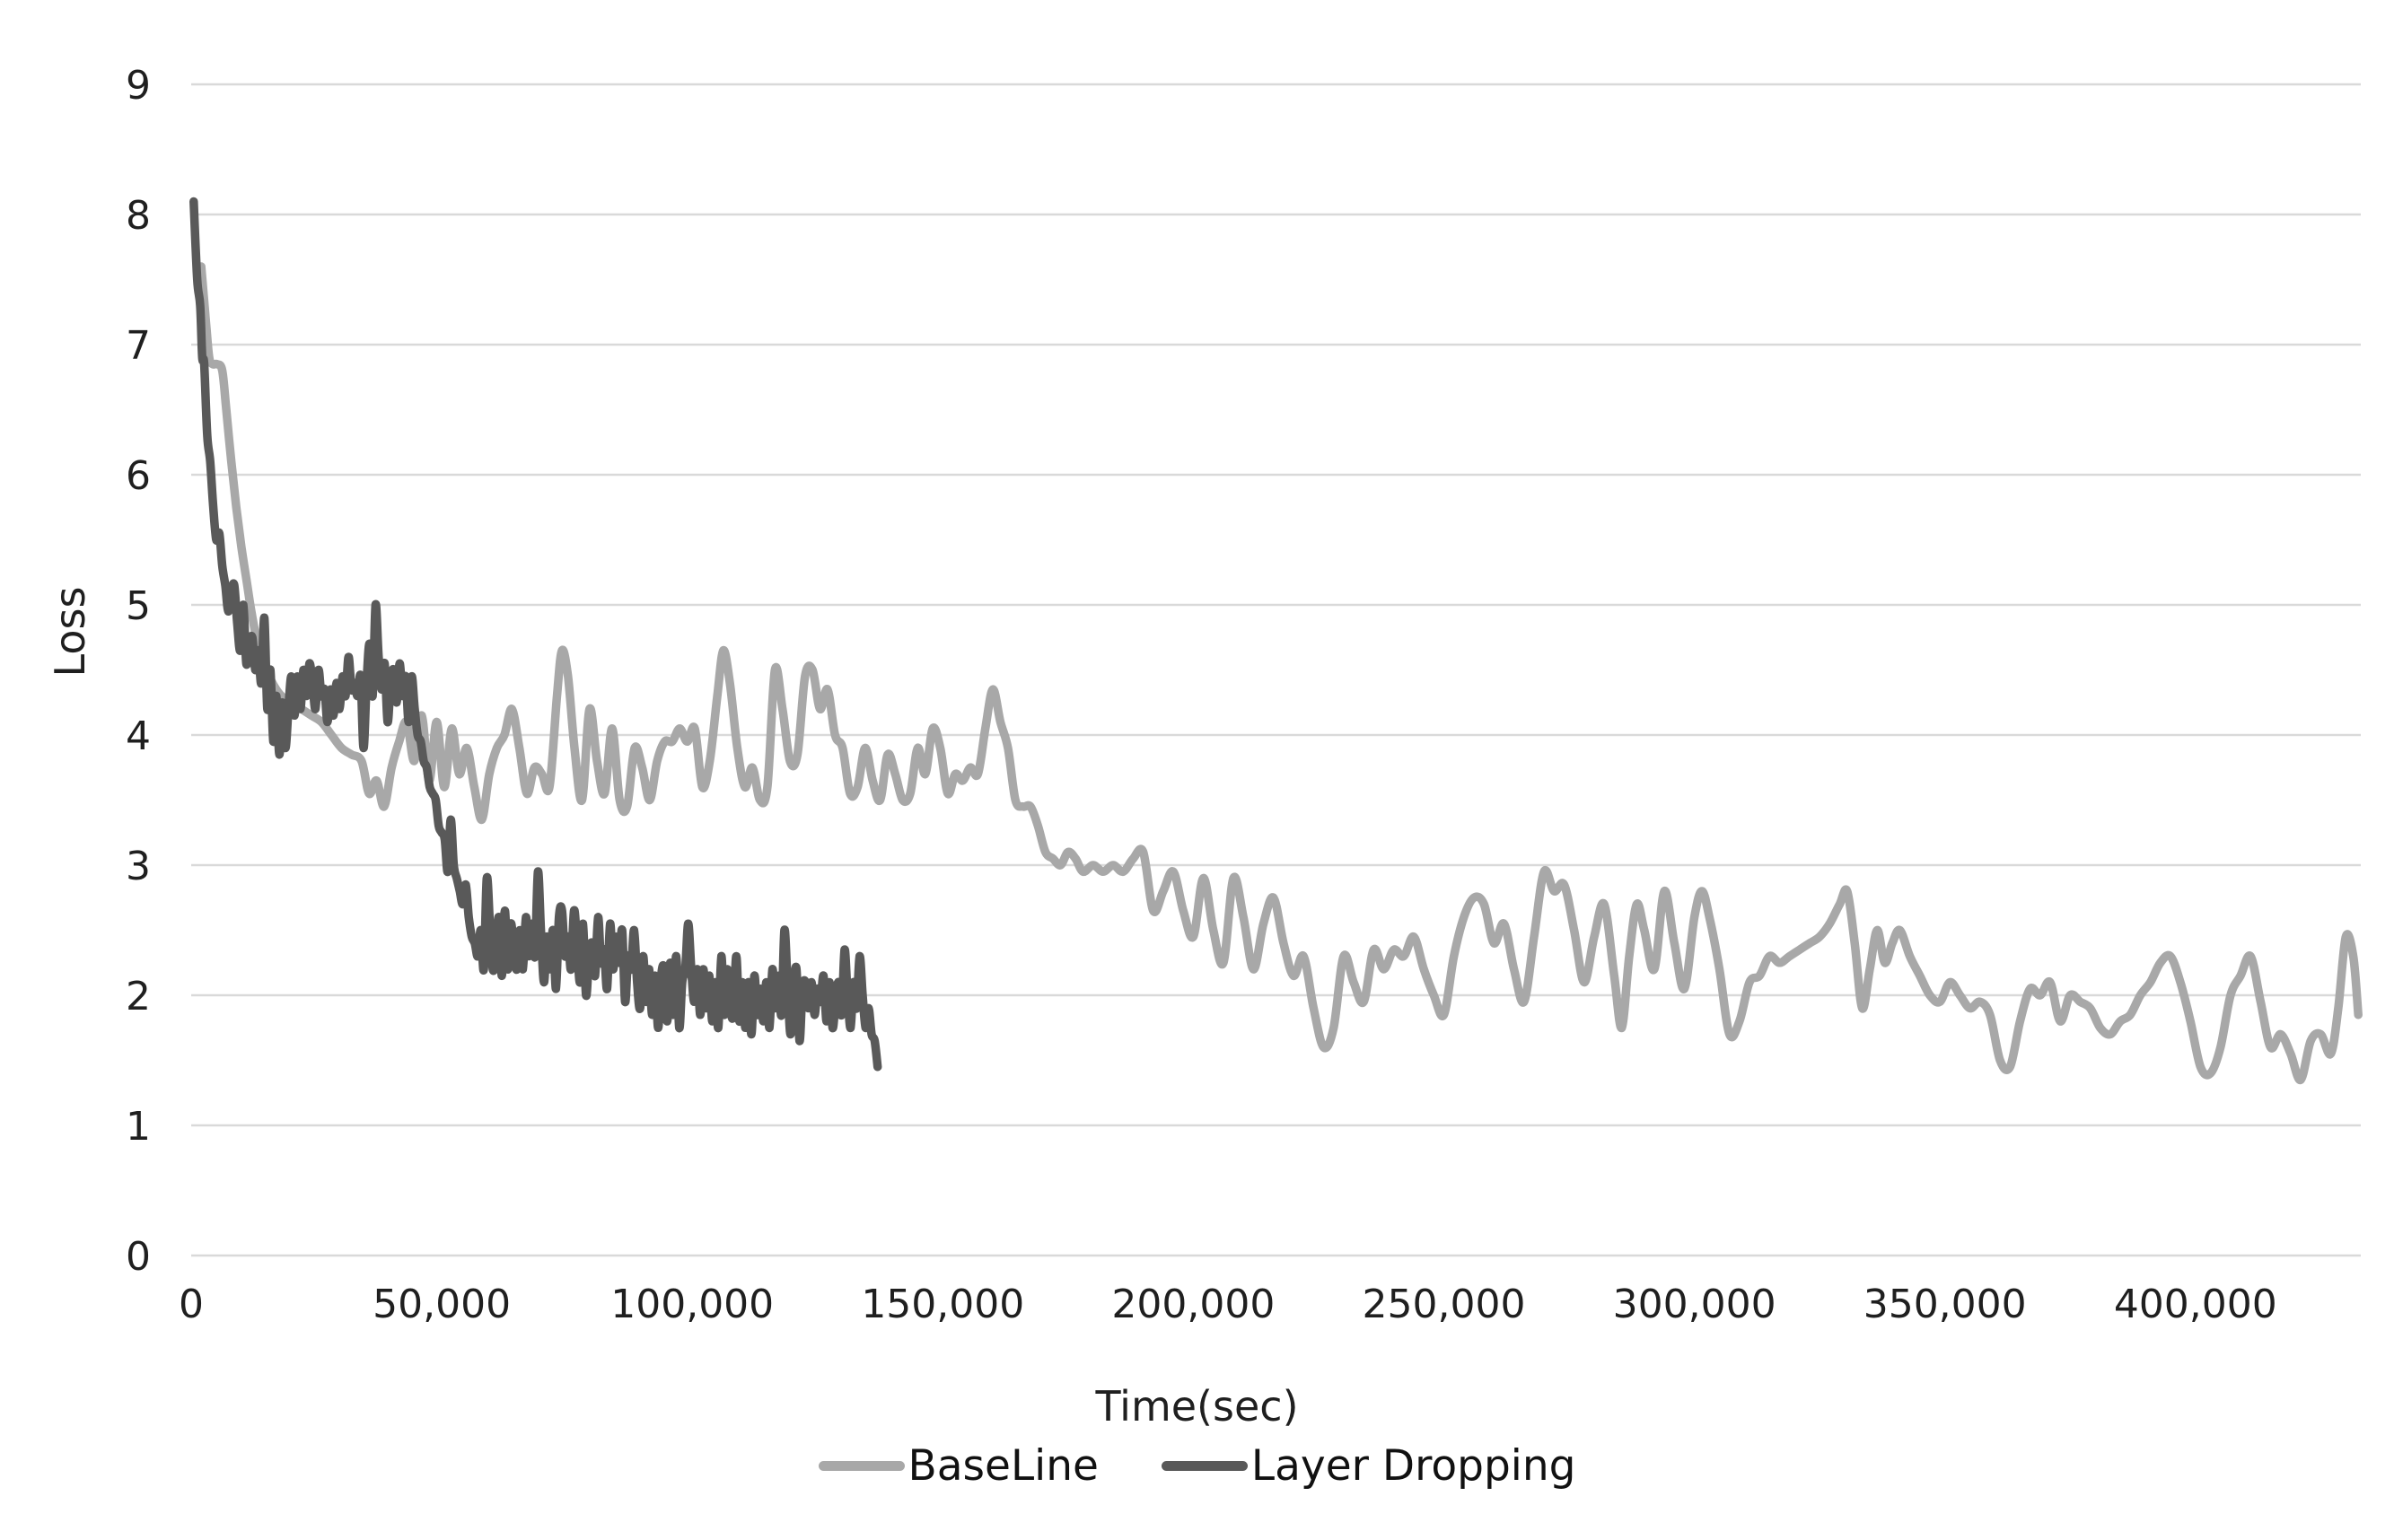  Describe the element at coordinates (1204, 1466) in the screenshot. I see `layer-dropping-line-swatch` at that location.